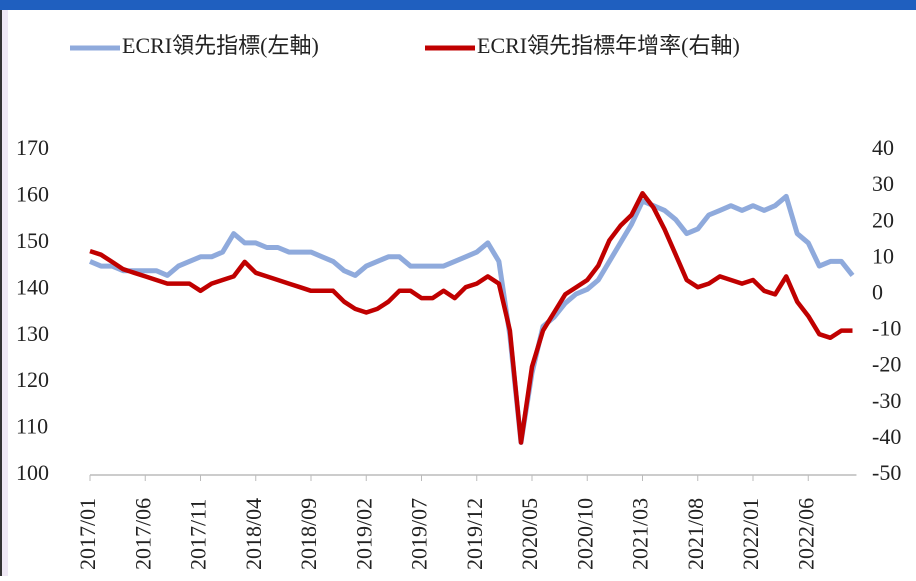  Describe the element at coordinates (886, 400) in the screenshot. I see `y2-tick-label: -30` at that location.